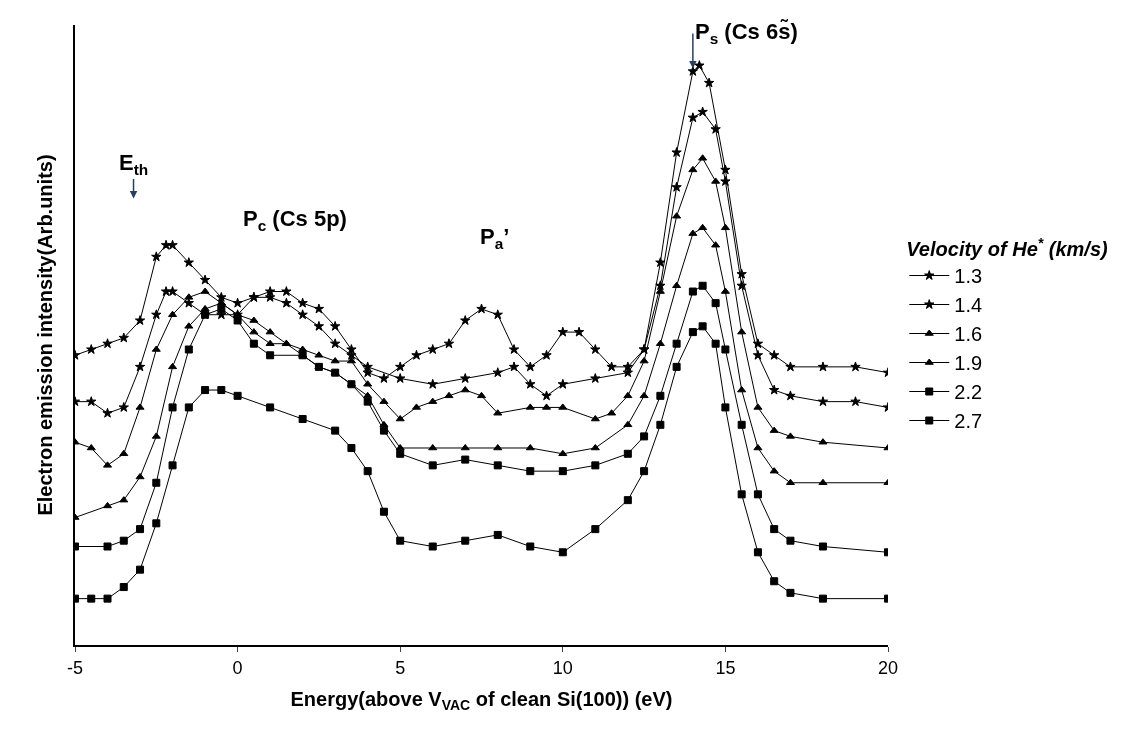  What do you see at coordinates (400, 667) in the screenshot?
I see `x-tick-label: 5` at bounding box center [400, 667].